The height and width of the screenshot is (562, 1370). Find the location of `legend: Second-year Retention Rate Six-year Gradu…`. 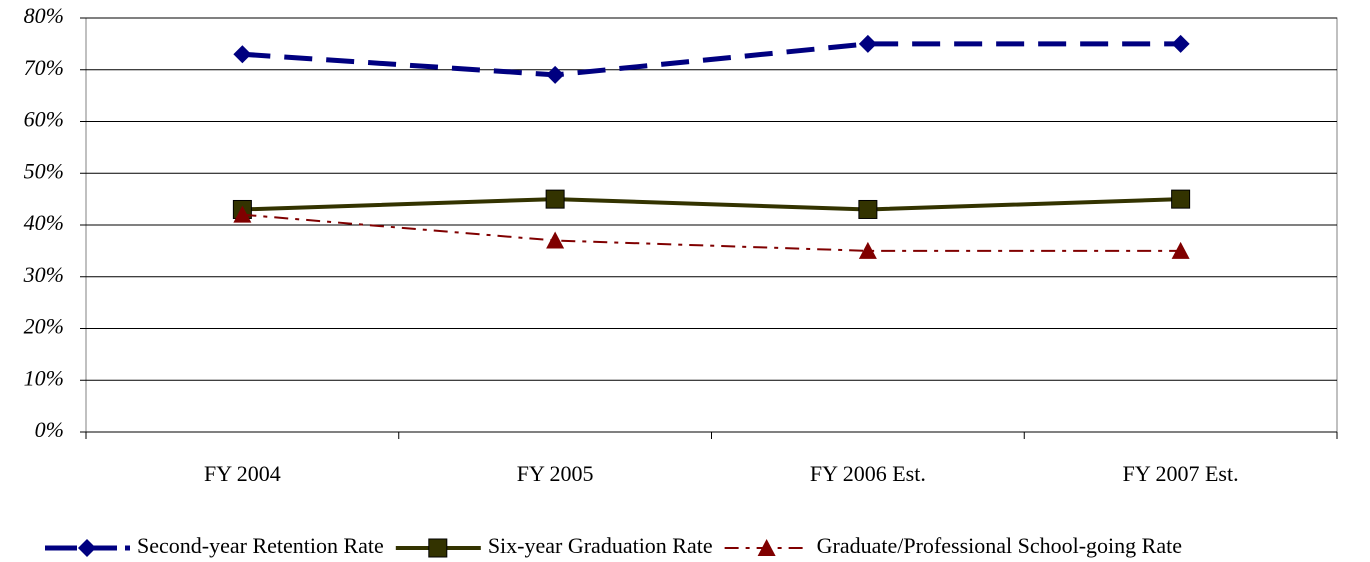

legend: Second-year Retention Rate Six-year Gradu… is located at coordinates (613, 545).